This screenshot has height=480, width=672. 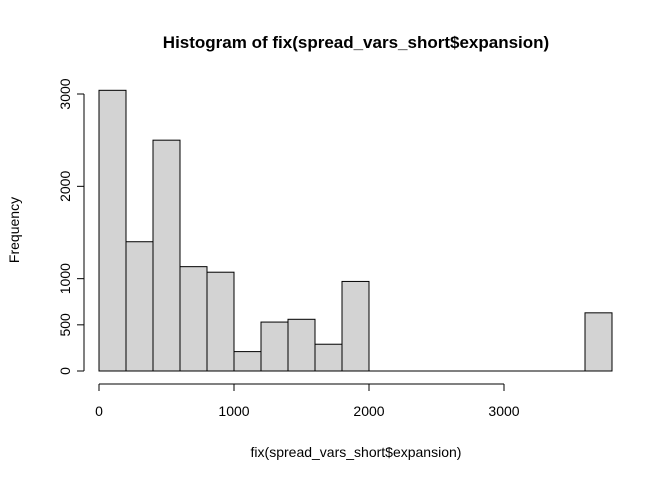 What do you see at coordinates (65, 278) in the screenshot?
I see `y-tick-label: 1000` at bounding box center [65, 278].